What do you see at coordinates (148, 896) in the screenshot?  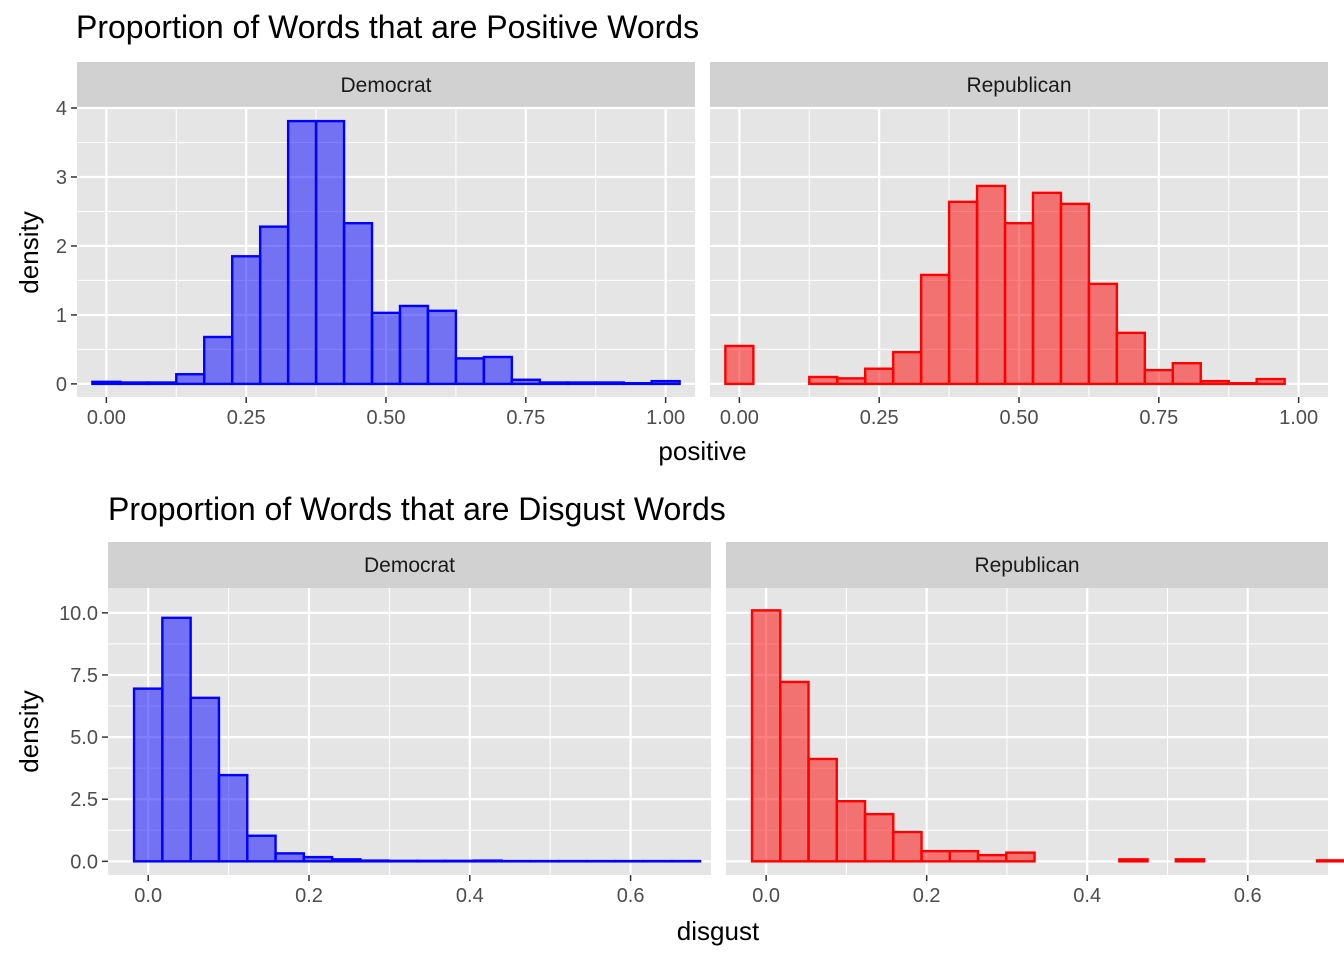 I see `x-tick-label: 0.0` at bounding box center [148, 896].